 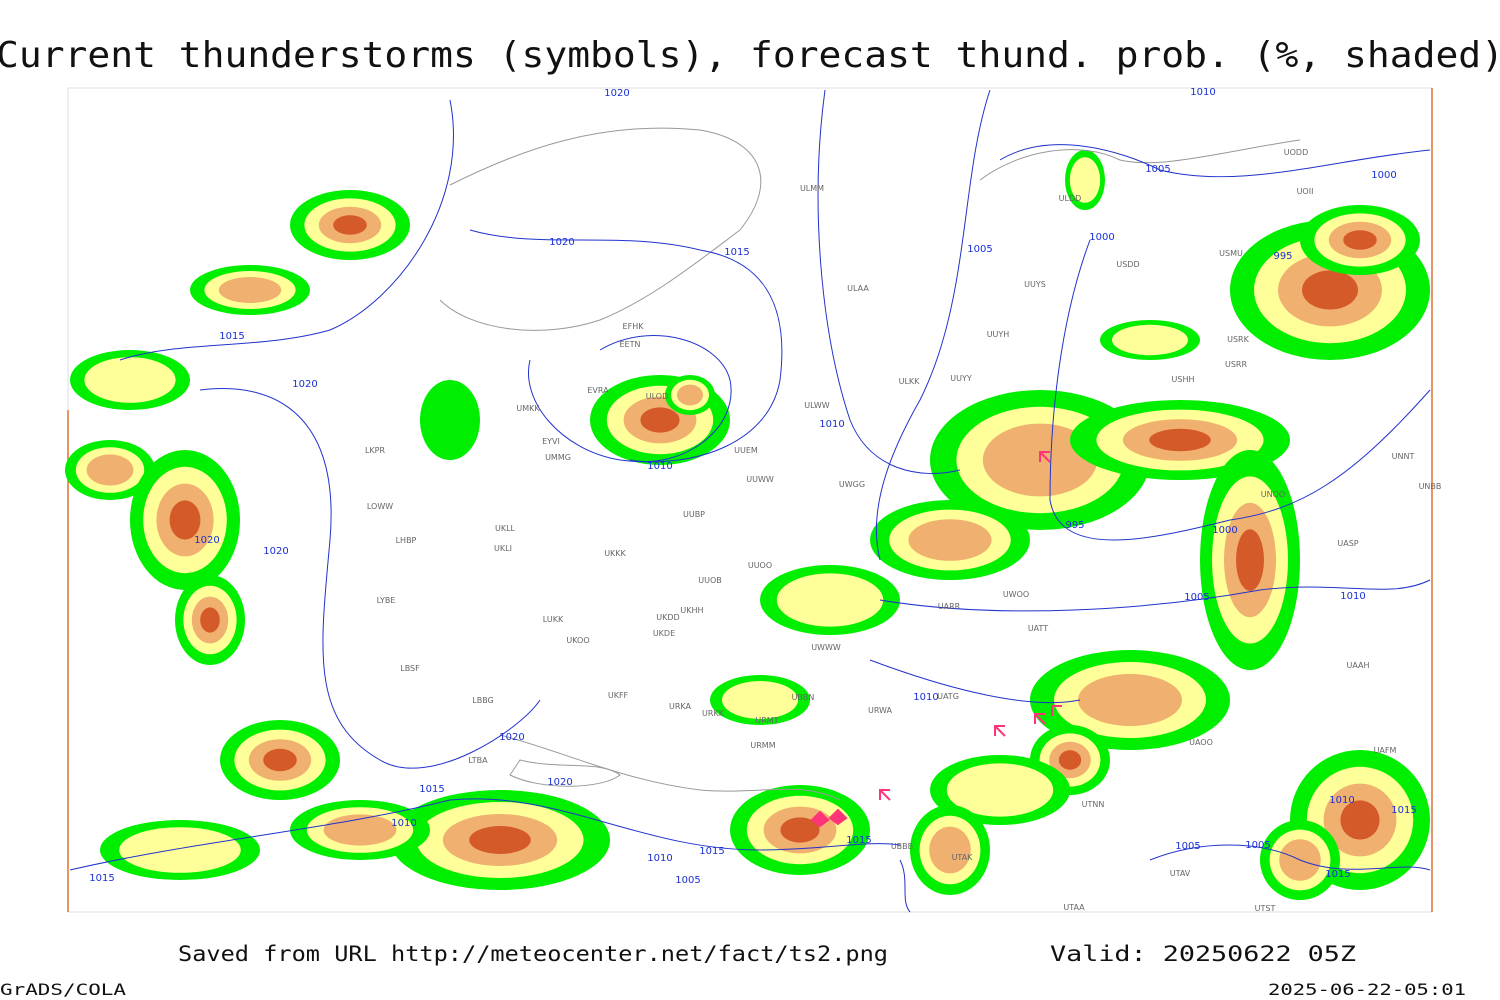 I want to click on station-code: UASP, so click(x=1347, y=543).